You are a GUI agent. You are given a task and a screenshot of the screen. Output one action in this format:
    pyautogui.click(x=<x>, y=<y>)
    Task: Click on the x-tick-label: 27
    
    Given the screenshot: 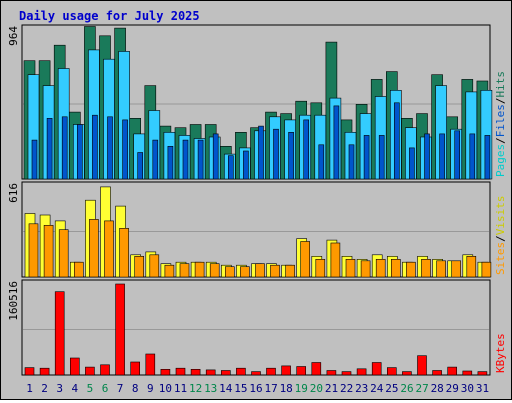 What is the action you would take?
    pyautogui.click(x=421, y=388)
    